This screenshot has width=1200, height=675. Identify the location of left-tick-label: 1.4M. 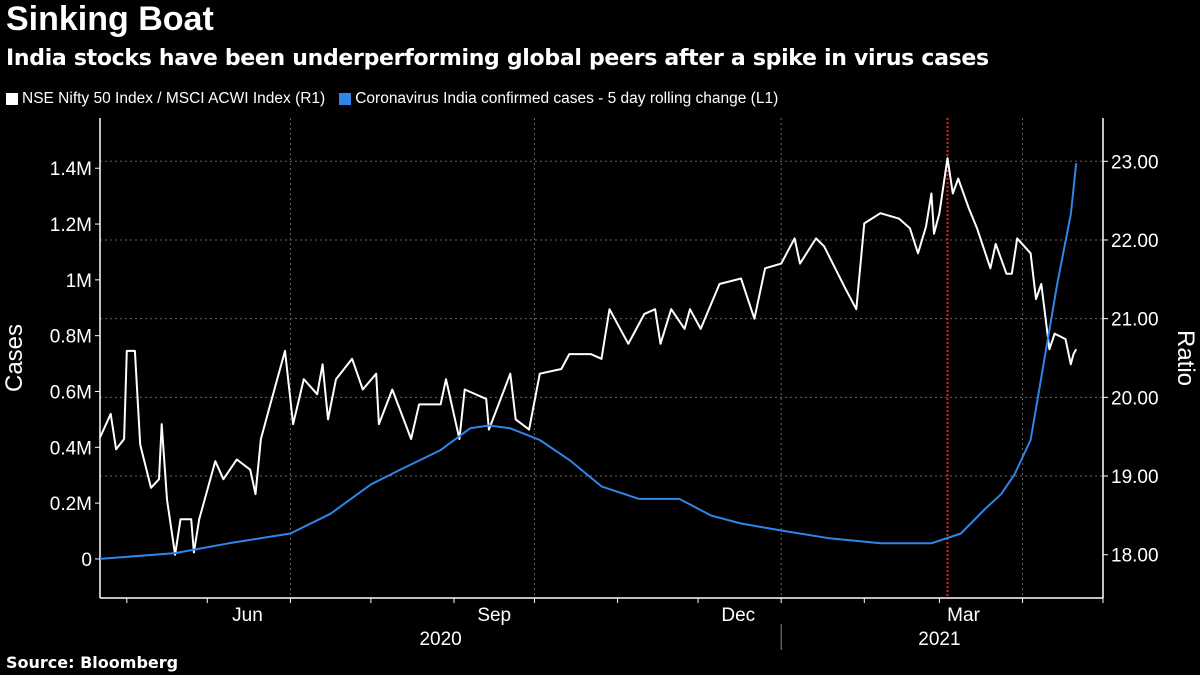
(71, 169).